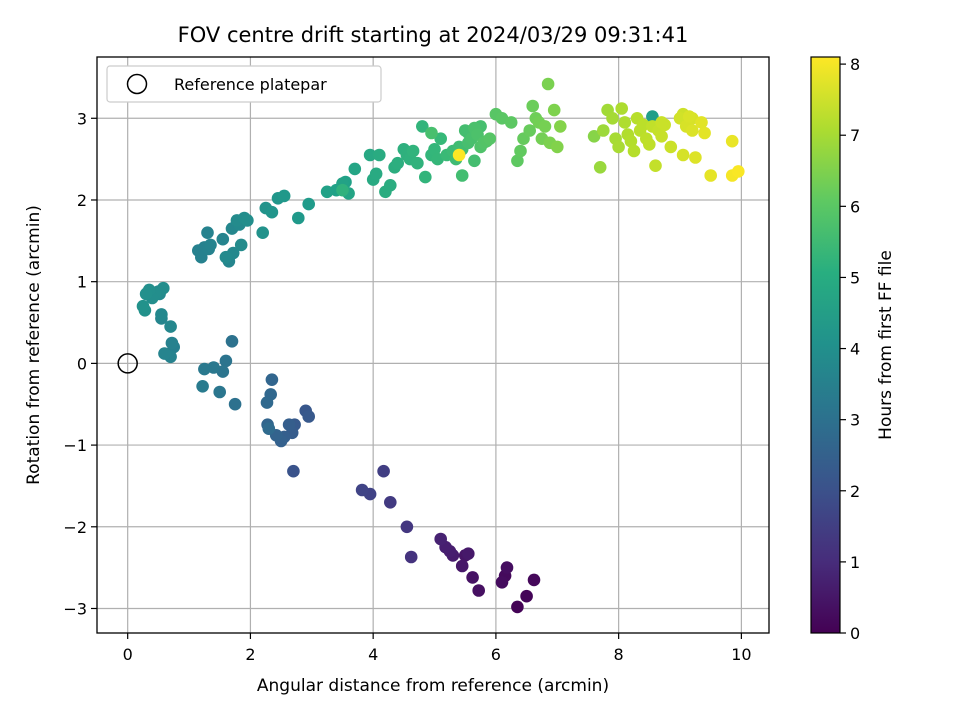  I want to click on y-tick-label-6: 3, so click(82, 118).